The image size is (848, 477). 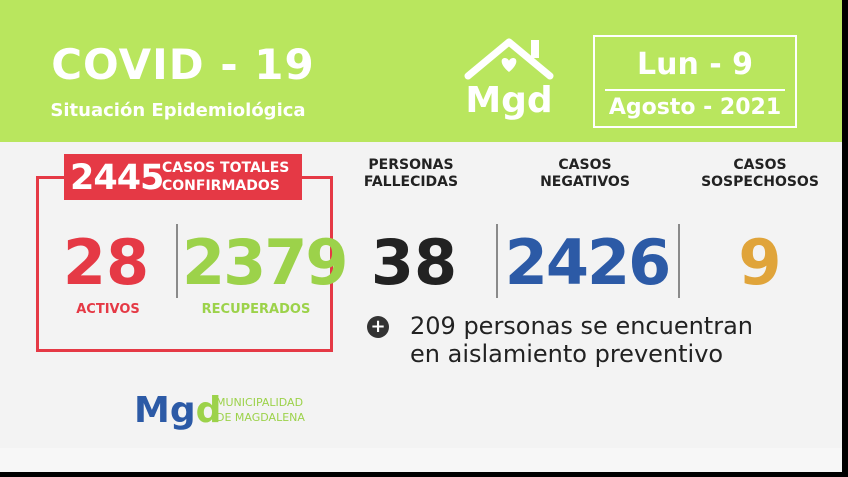 I want to click on municipality-name-2: DE MAGDALENA, so click(x=260, y=417).